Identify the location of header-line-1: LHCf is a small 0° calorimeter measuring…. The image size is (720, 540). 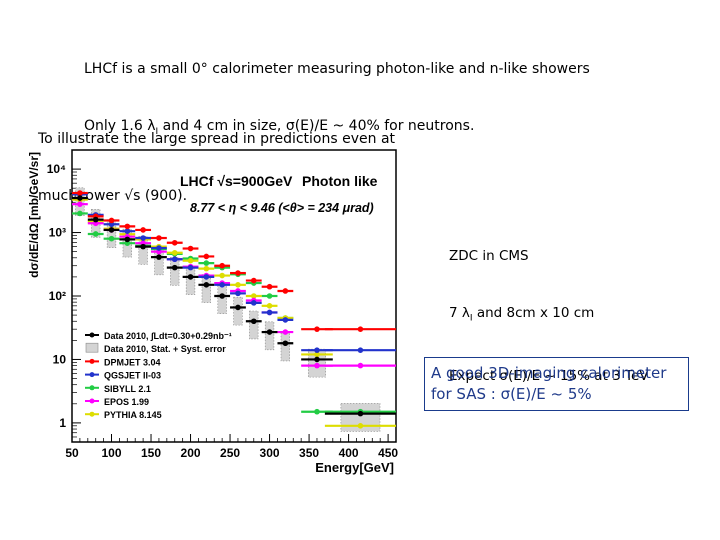
(337, 69).